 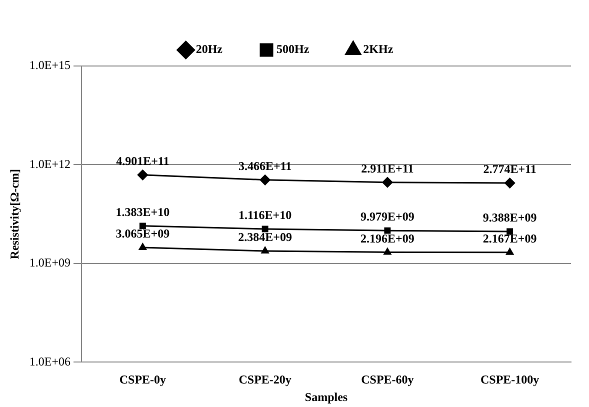 I want to click on y-tick-label: 1.0E+15, so click(x=49, y=65).